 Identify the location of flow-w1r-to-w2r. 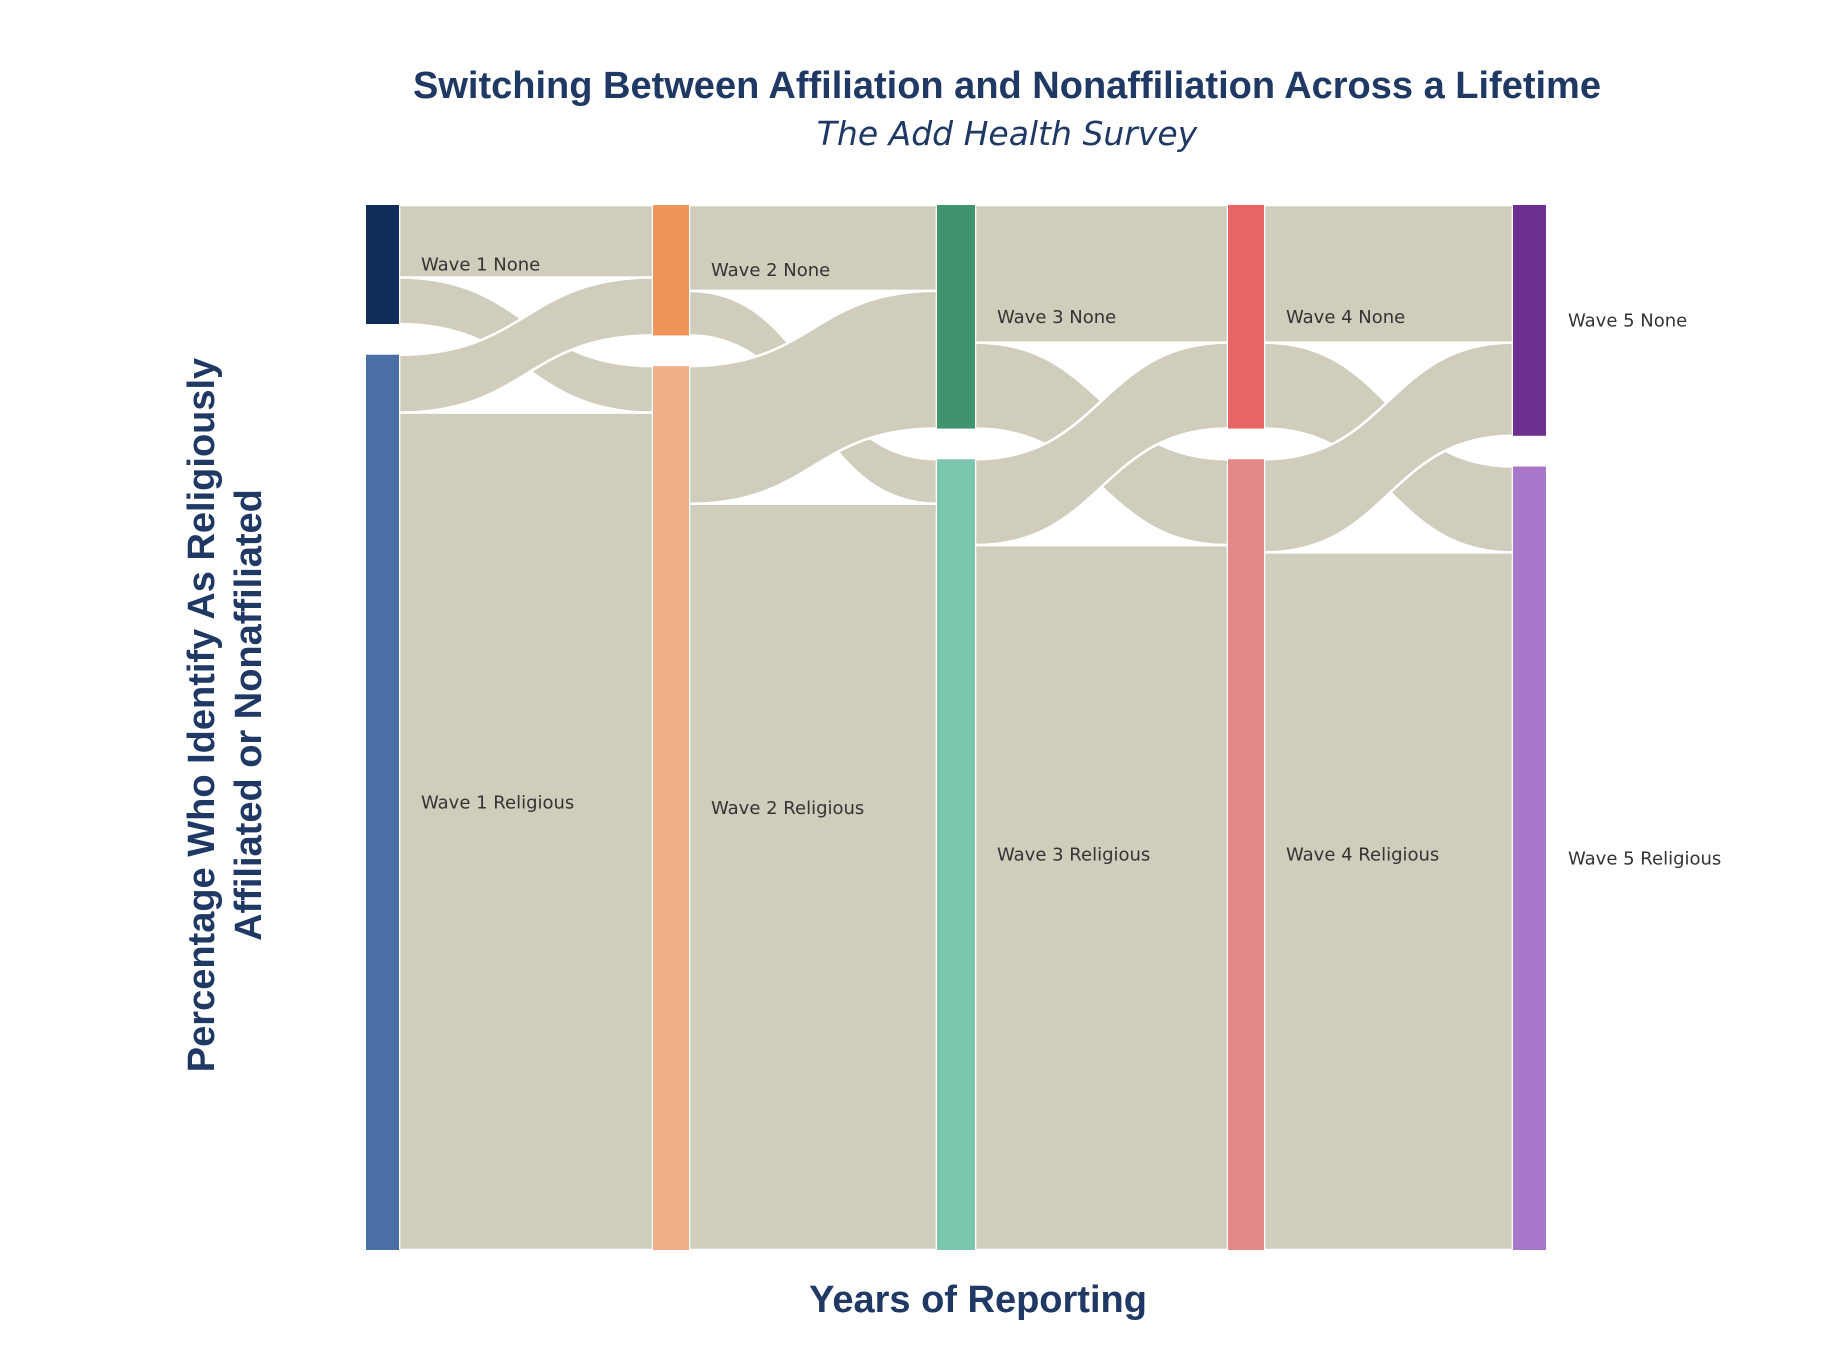
(526, 831).